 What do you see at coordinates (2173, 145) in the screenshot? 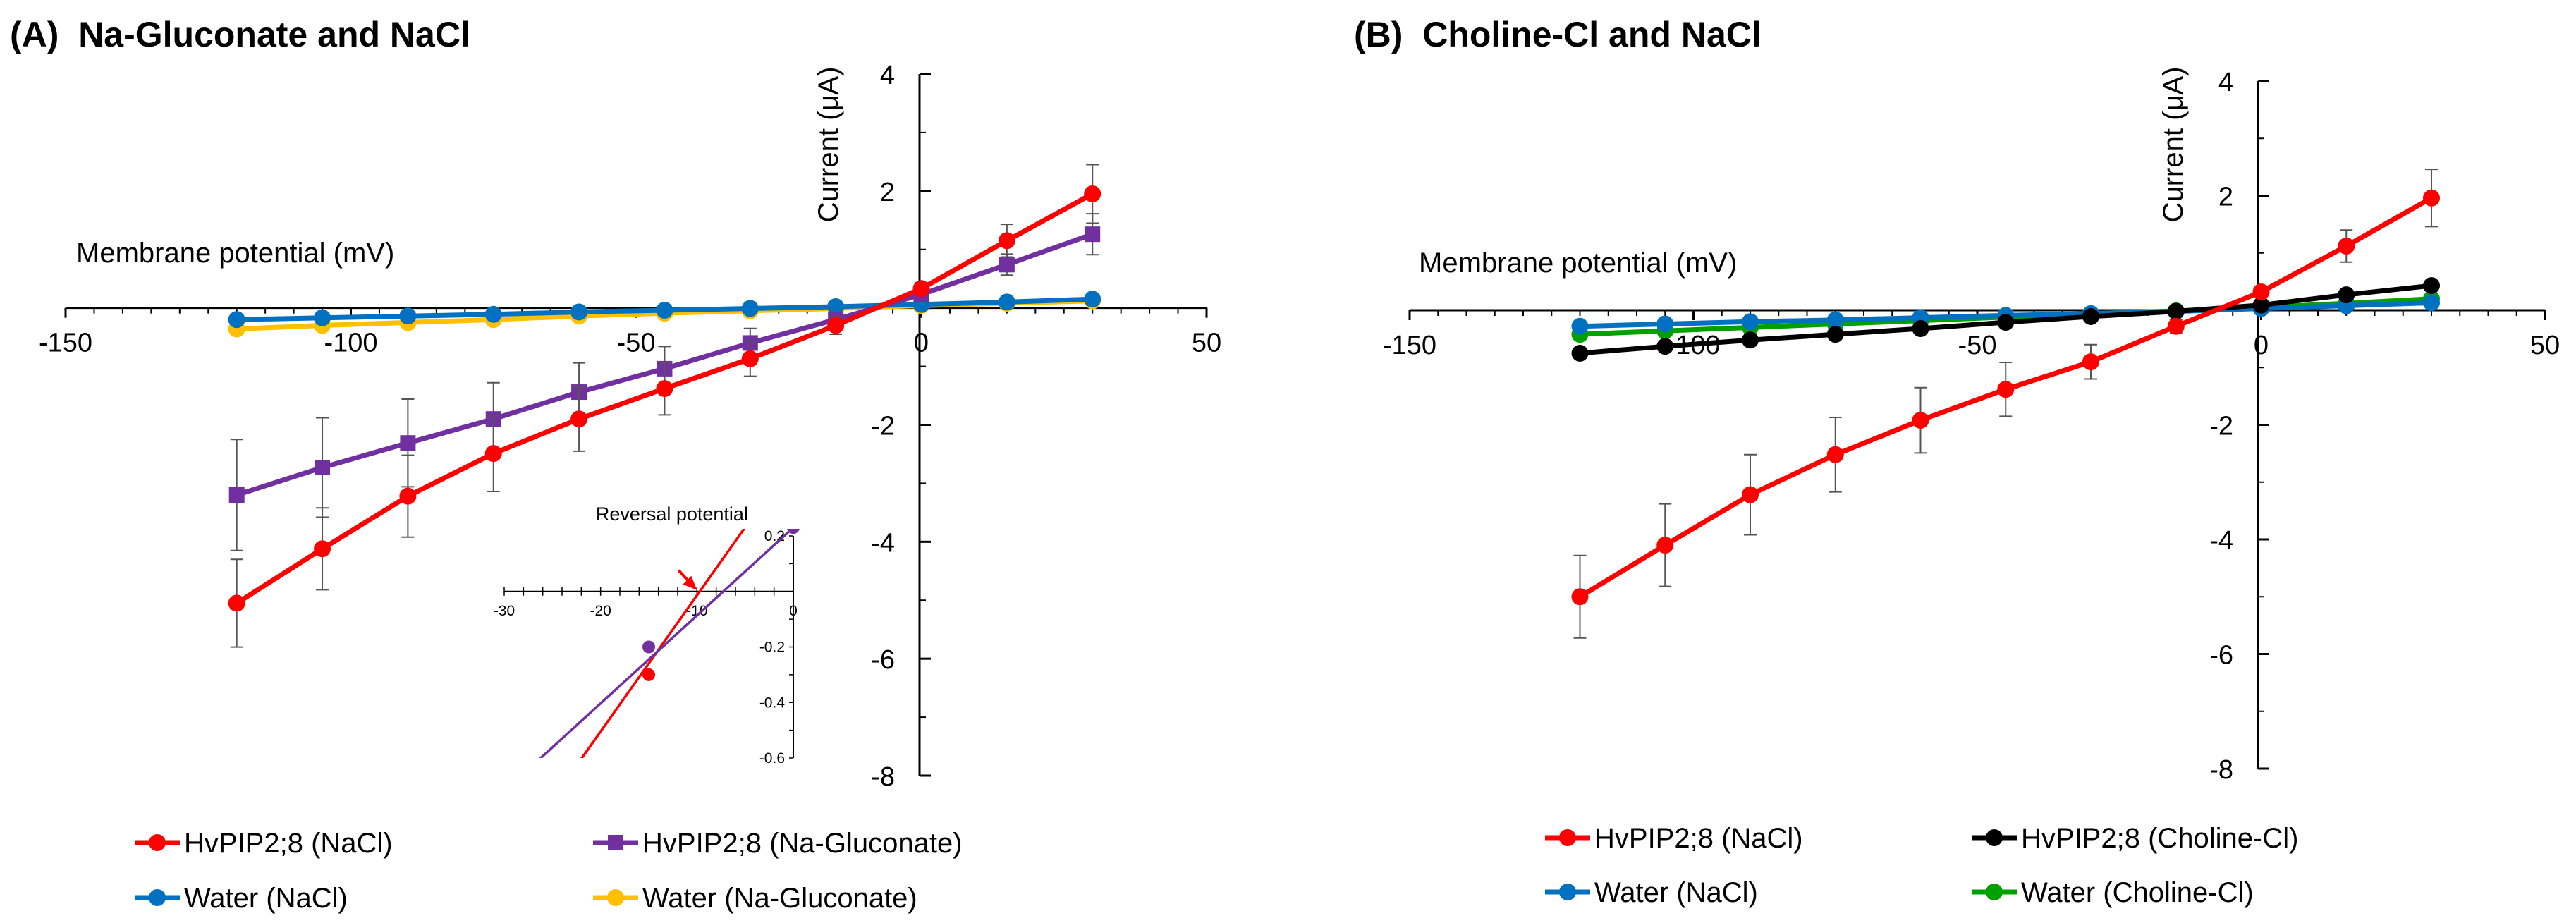
I see `panel-b-ylabel: Current (μA)` at bounding box center [2173, 145].